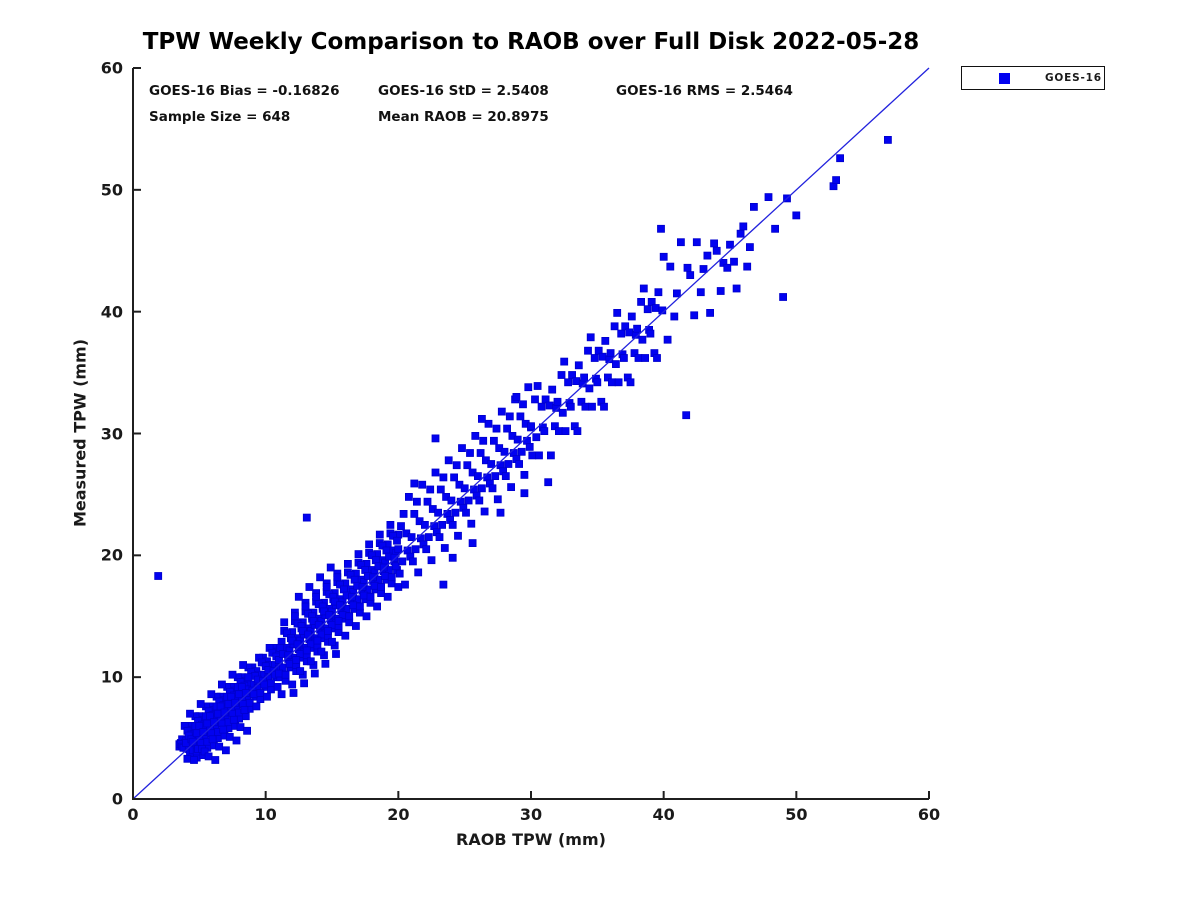 Image resolution: width=1200 pixels, height=900 pixels. I want to click on legend: GOES-16, so click(1033, 78).